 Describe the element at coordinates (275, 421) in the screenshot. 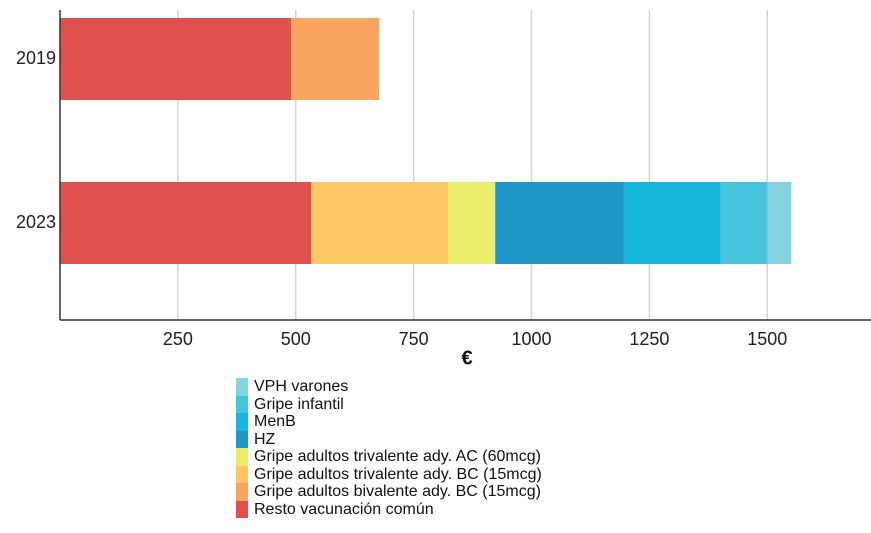

I see `legend-label: MenB` at that location.